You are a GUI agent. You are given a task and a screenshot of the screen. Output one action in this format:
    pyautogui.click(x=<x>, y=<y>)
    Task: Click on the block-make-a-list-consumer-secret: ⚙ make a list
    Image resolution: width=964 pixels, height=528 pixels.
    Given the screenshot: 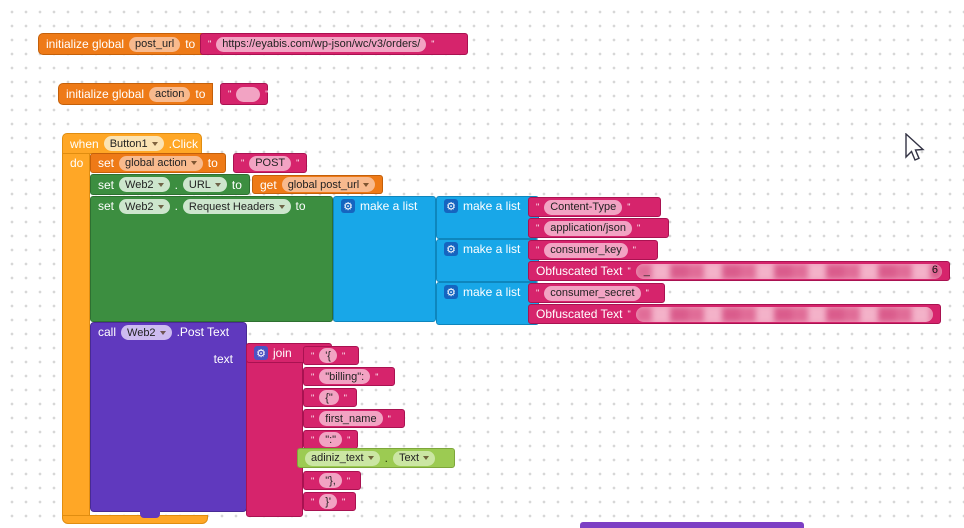 What is the action you would take?
    pyautogui.click(x=487, y=303)
    